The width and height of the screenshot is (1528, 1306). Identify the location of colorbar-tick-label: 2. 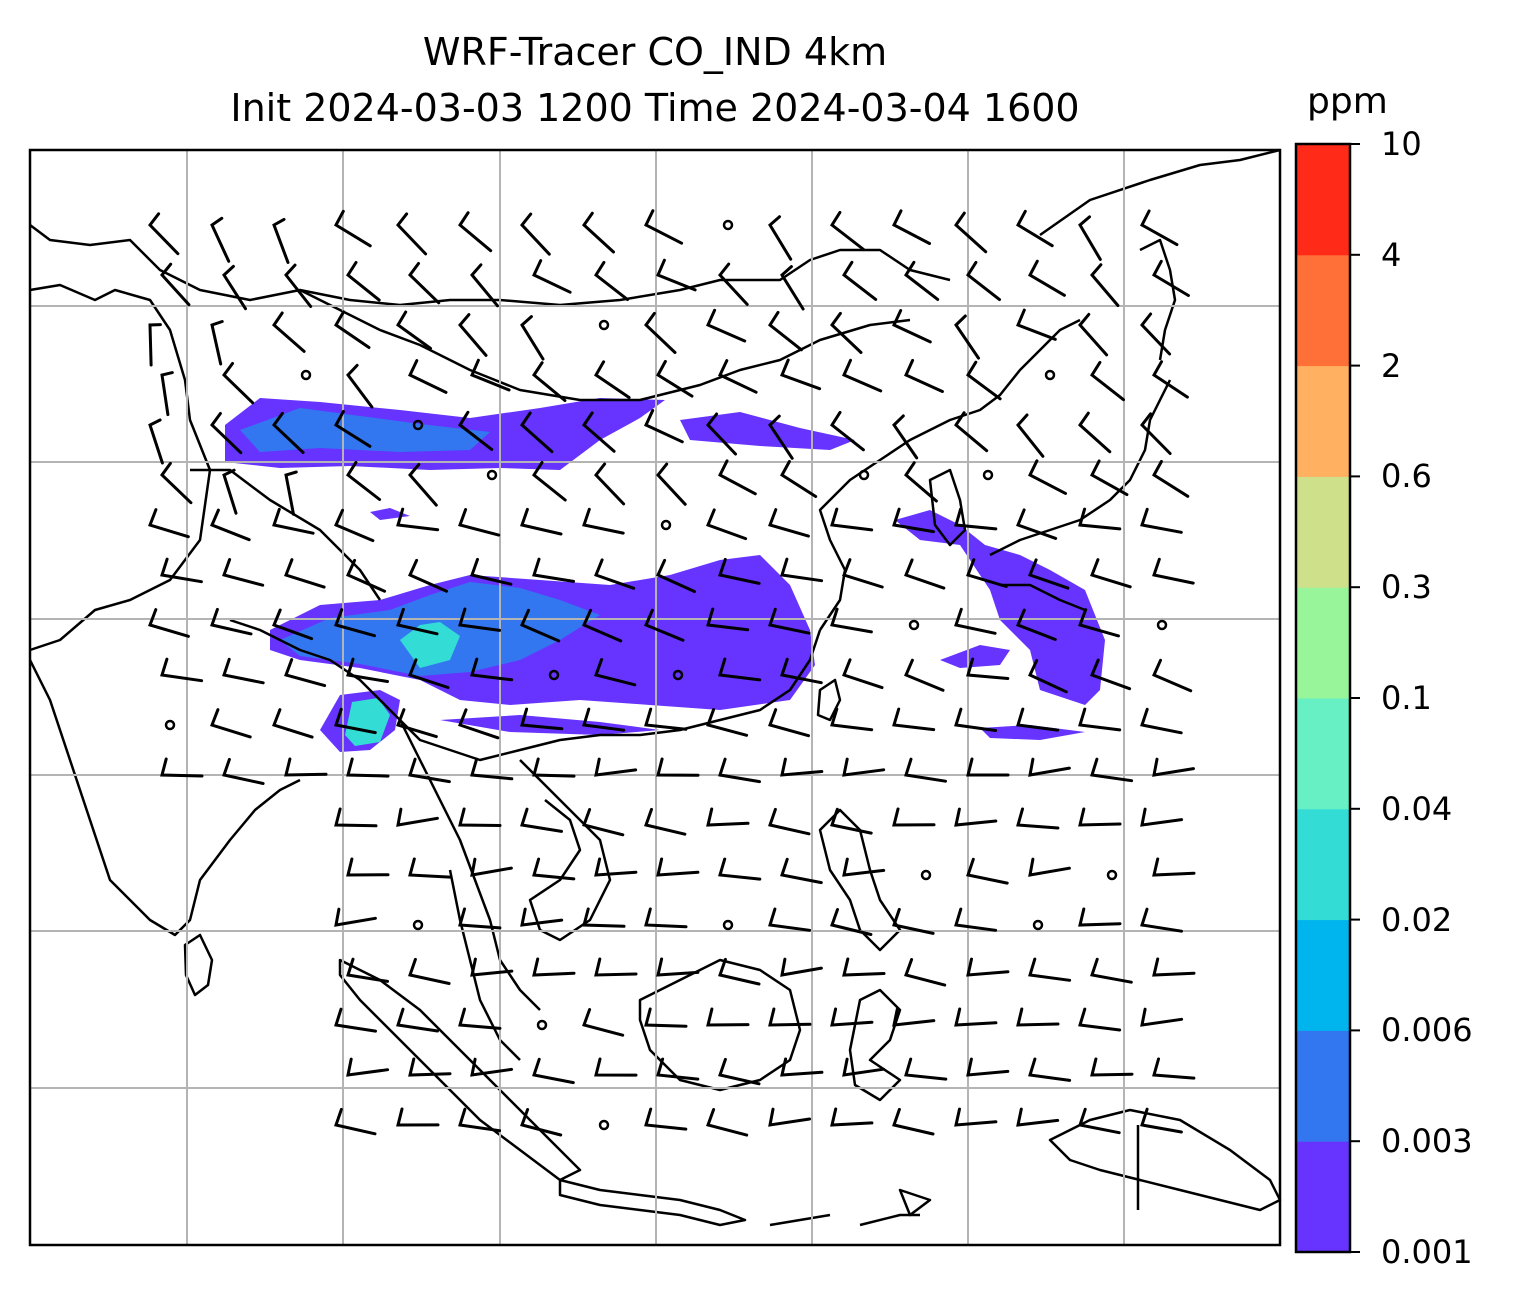
(1391, 365).